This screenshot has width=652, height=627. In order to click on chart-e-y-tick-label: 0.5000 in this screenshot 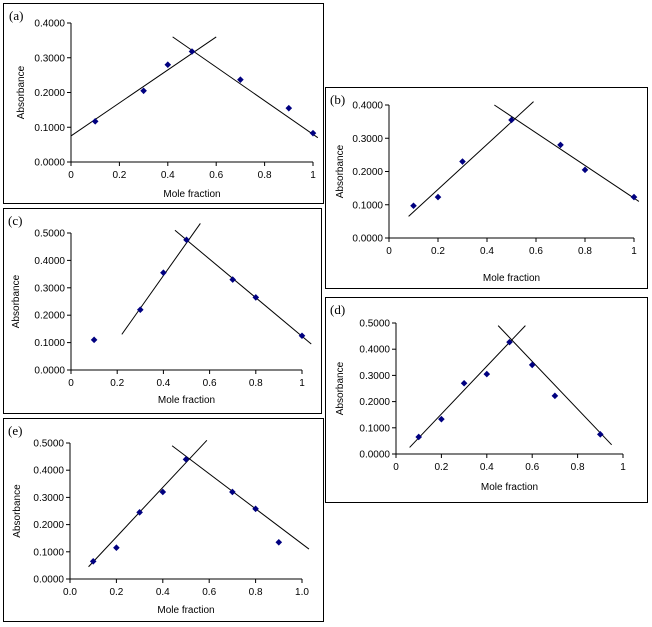, I will do `click(48, 444)`.